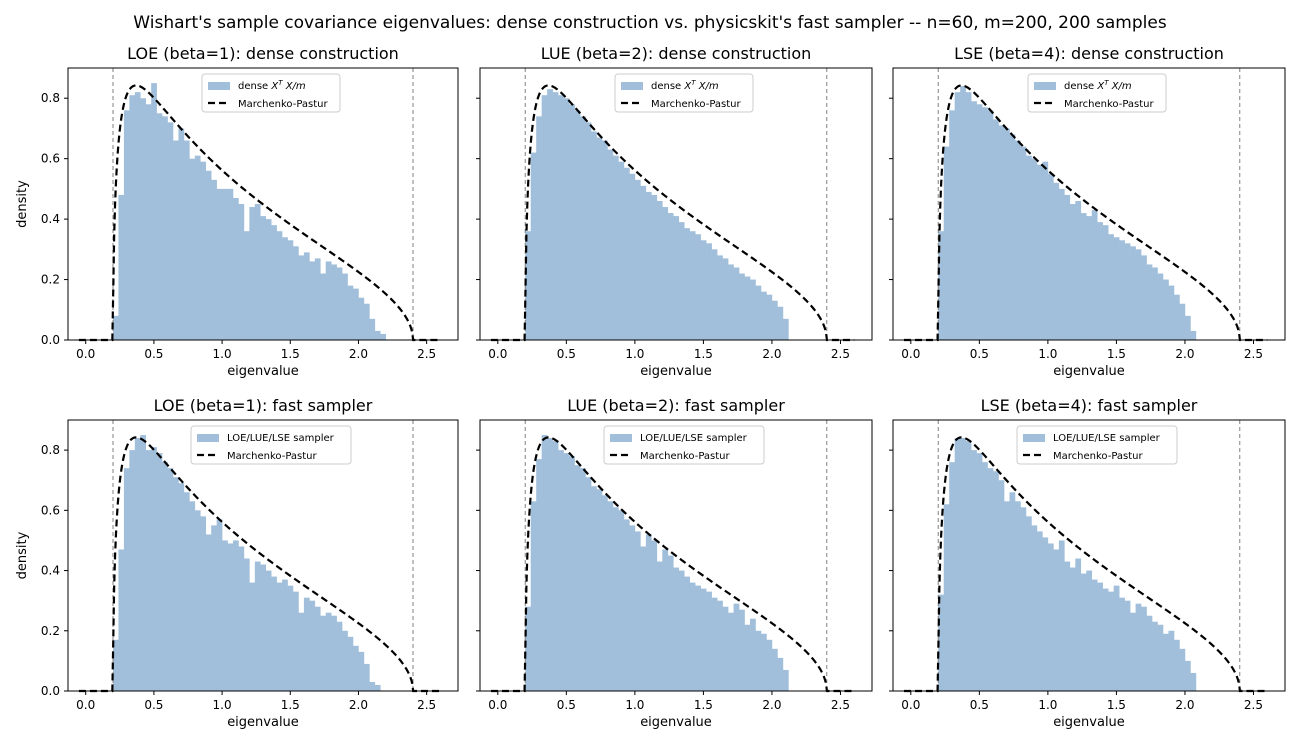 This screenshot has height=750, width=1300. What do you see at coordinates (22, 204) in the screenshot?
I see `y-axis-label: density` at bounding box center [22, 204].